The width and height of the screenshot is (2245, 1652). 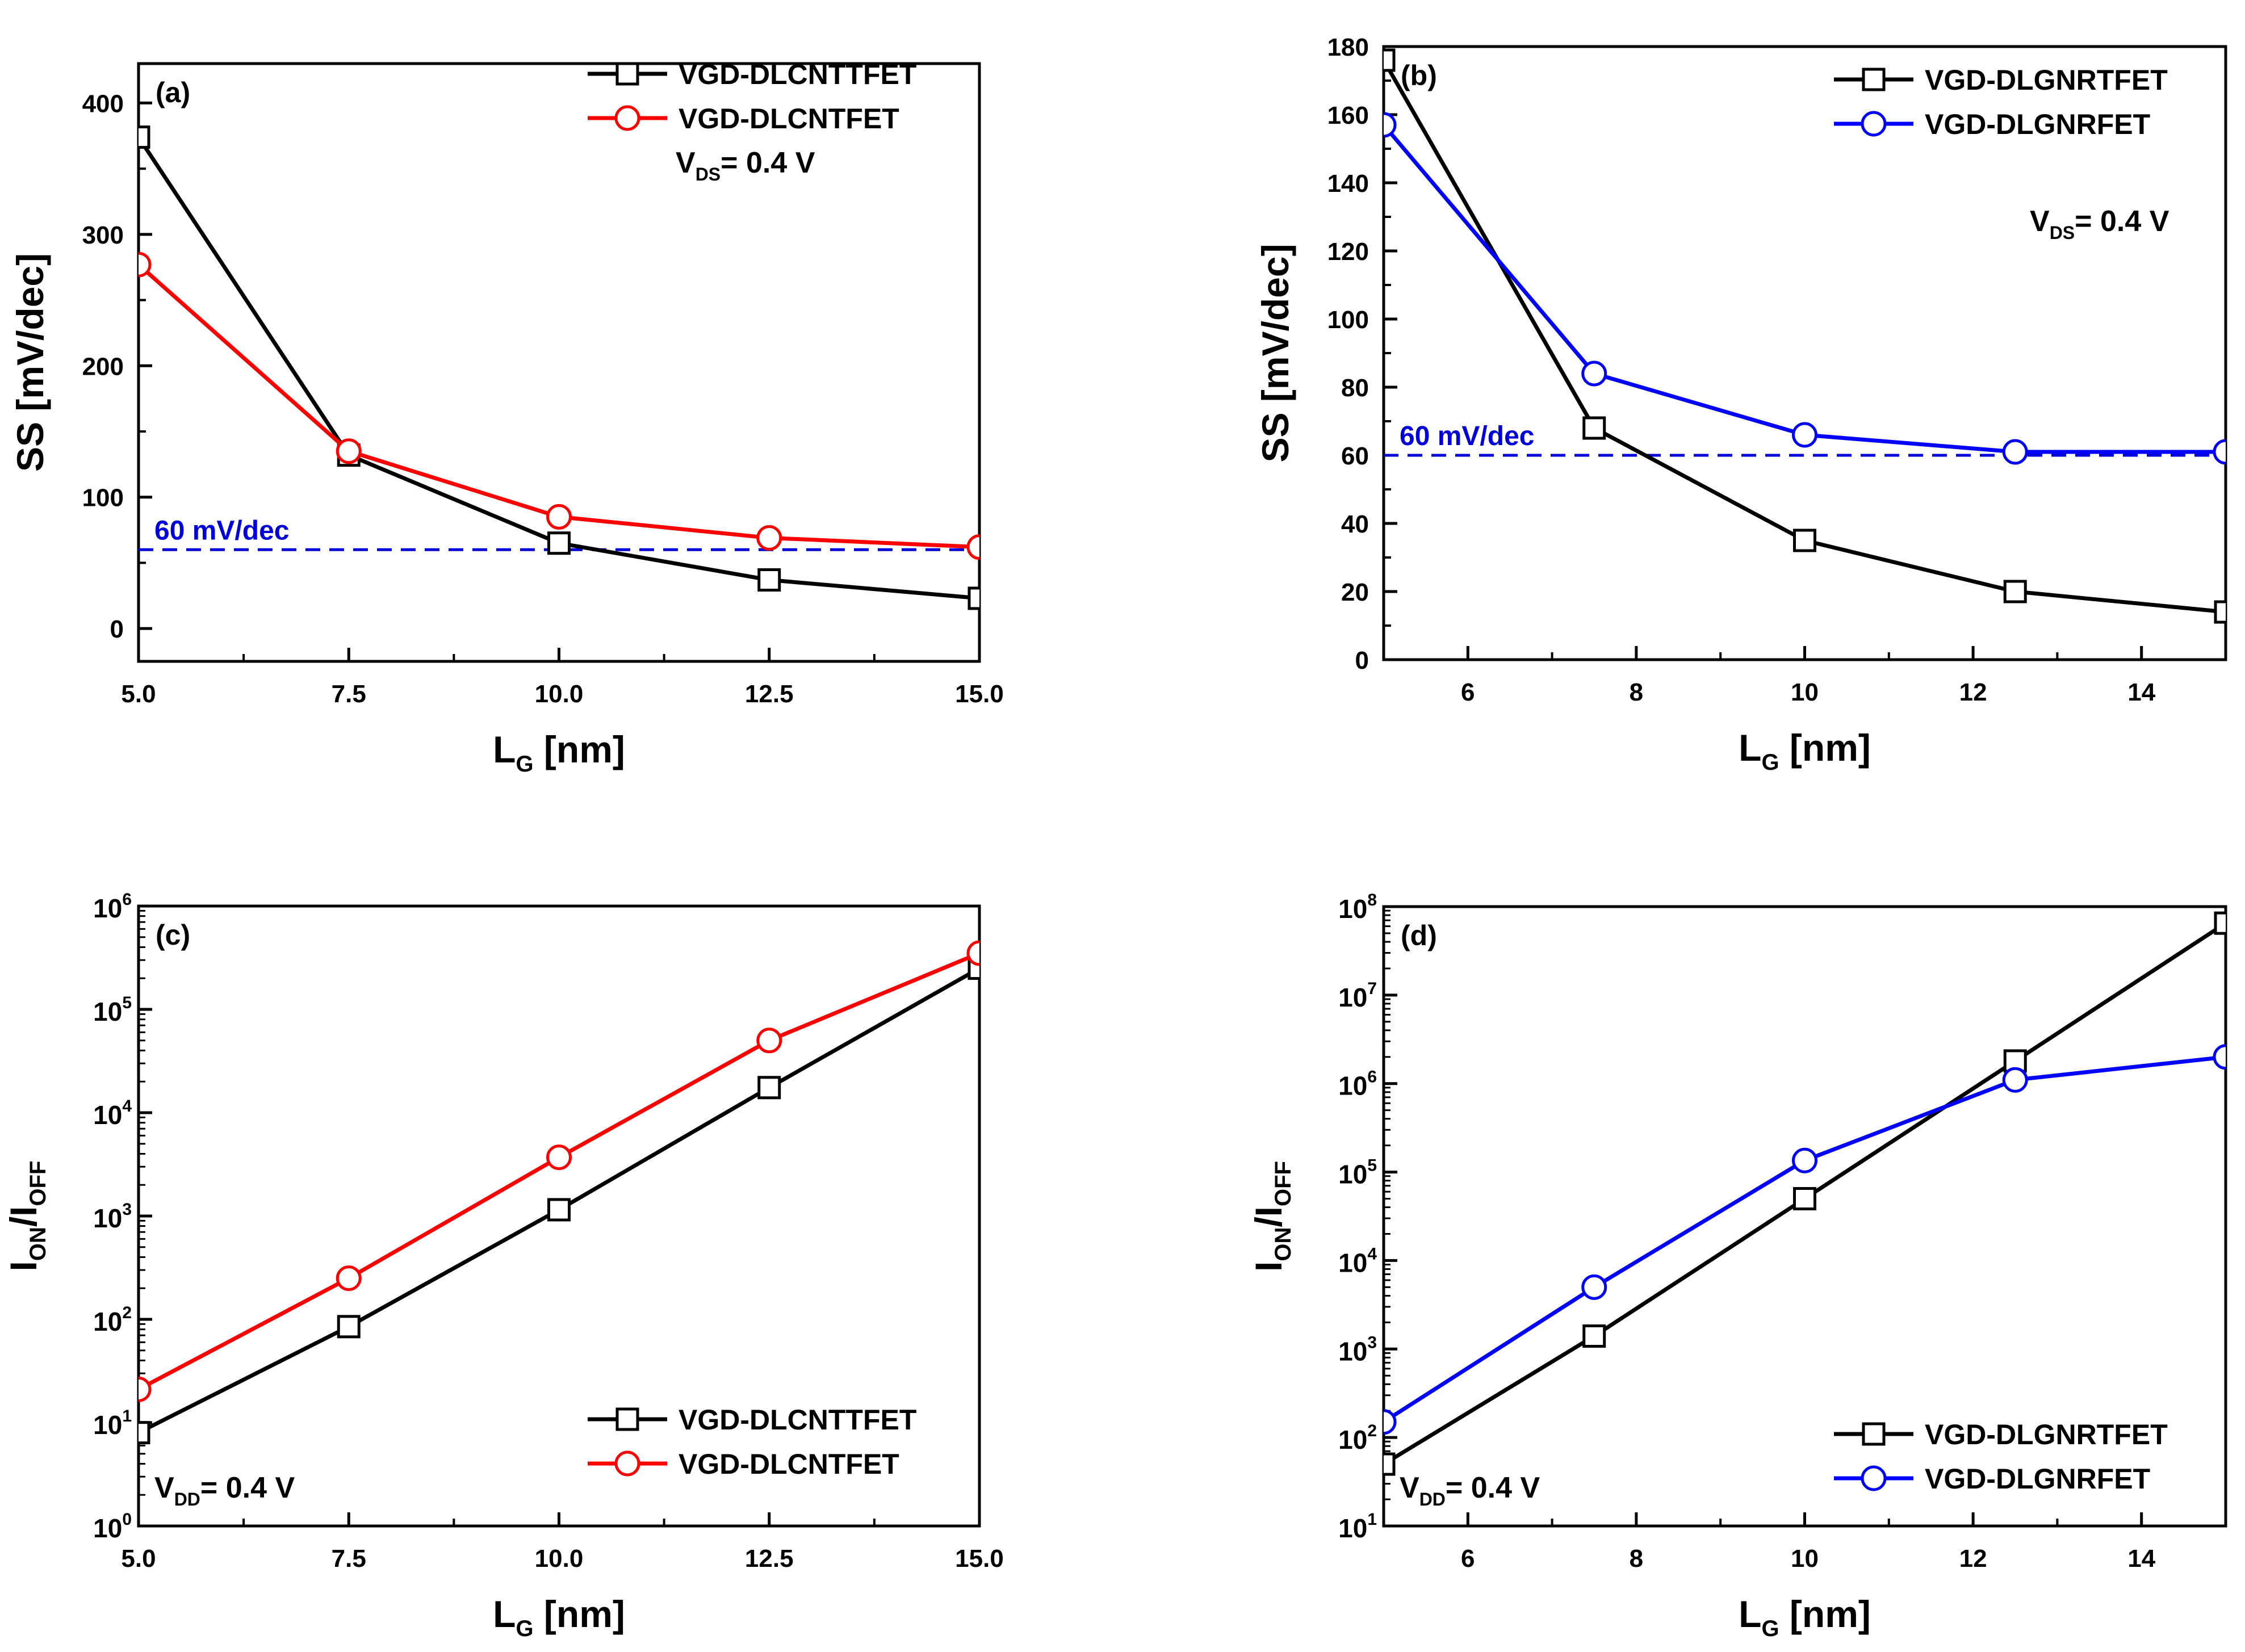 What do you see at coordinates (349, 1559) in the screenshot?
I see `x-tick-label: 7.5` at bounding box center [349, 1559].